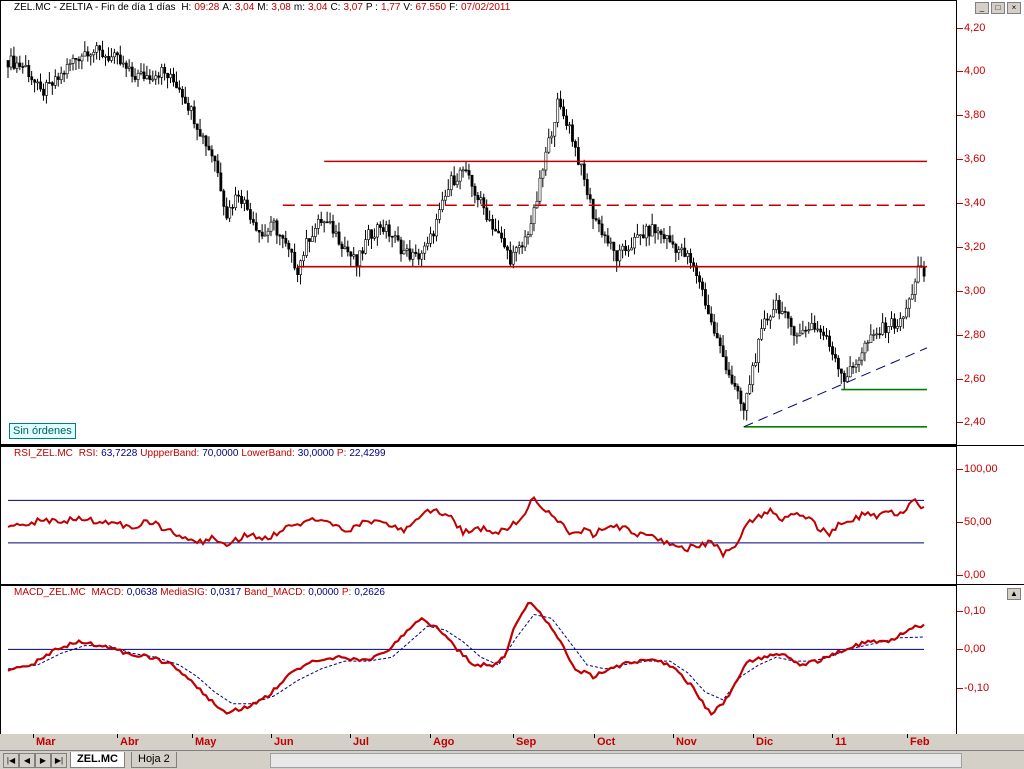 The width and height of the screenshot is (1024, 769). What do you see at coordinates (299, 7) in the screenshot?
I see `price-field-label: m:` at bounding box center [299, 7].